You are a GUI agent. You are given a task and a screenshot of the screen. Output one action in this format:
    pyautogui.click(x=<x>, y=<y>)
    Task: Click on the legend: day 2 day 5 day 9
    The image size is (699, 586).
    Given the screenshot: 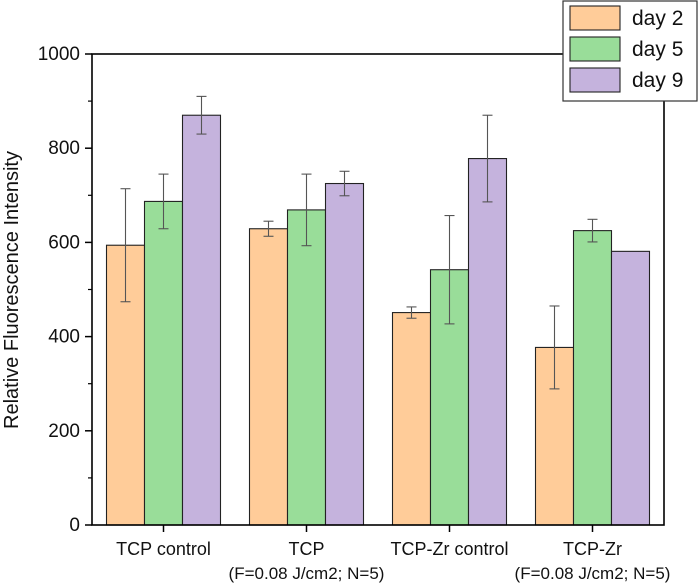 What is the action you would take?
    pyautogui.click(x=630, y=51)
    